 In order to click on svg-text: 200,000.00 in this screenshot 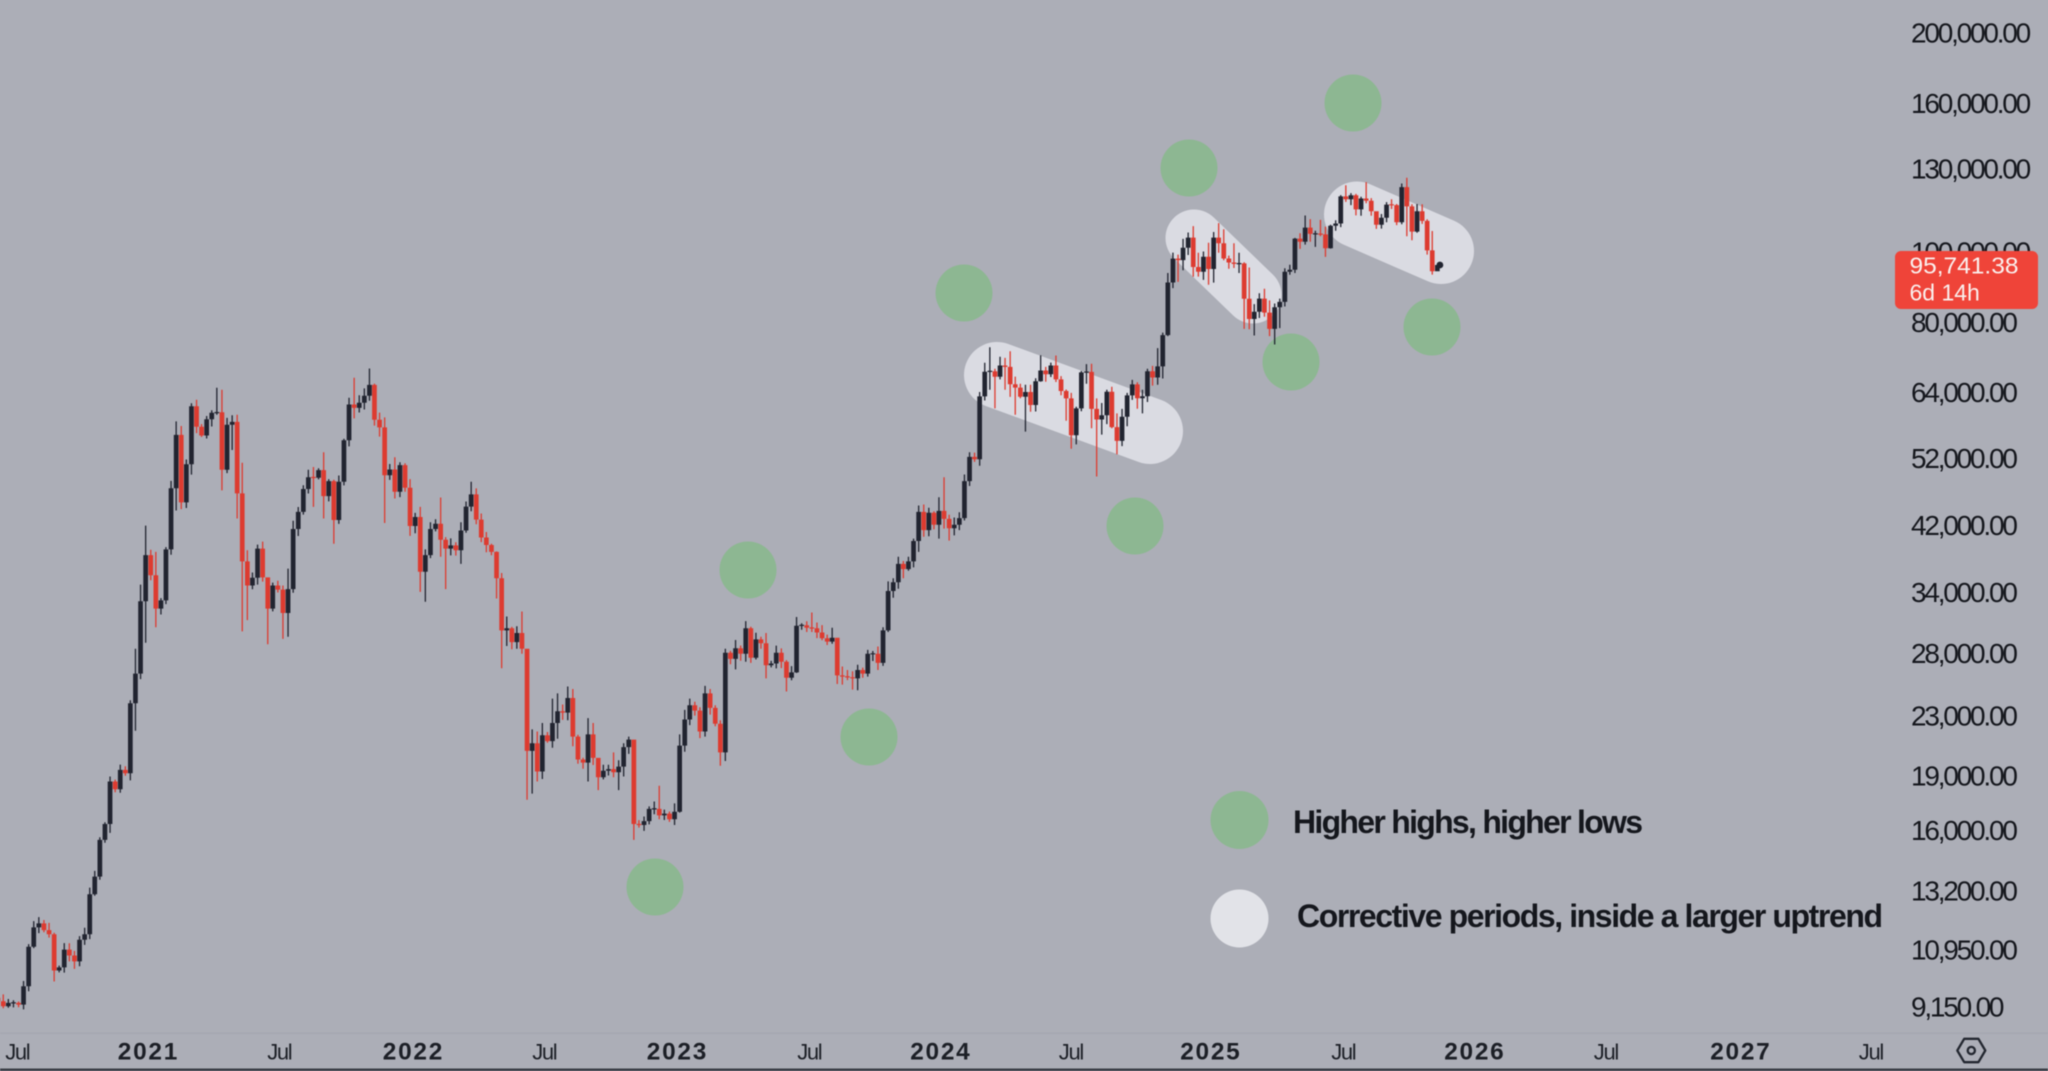, I will do `click(1971, 33)`.